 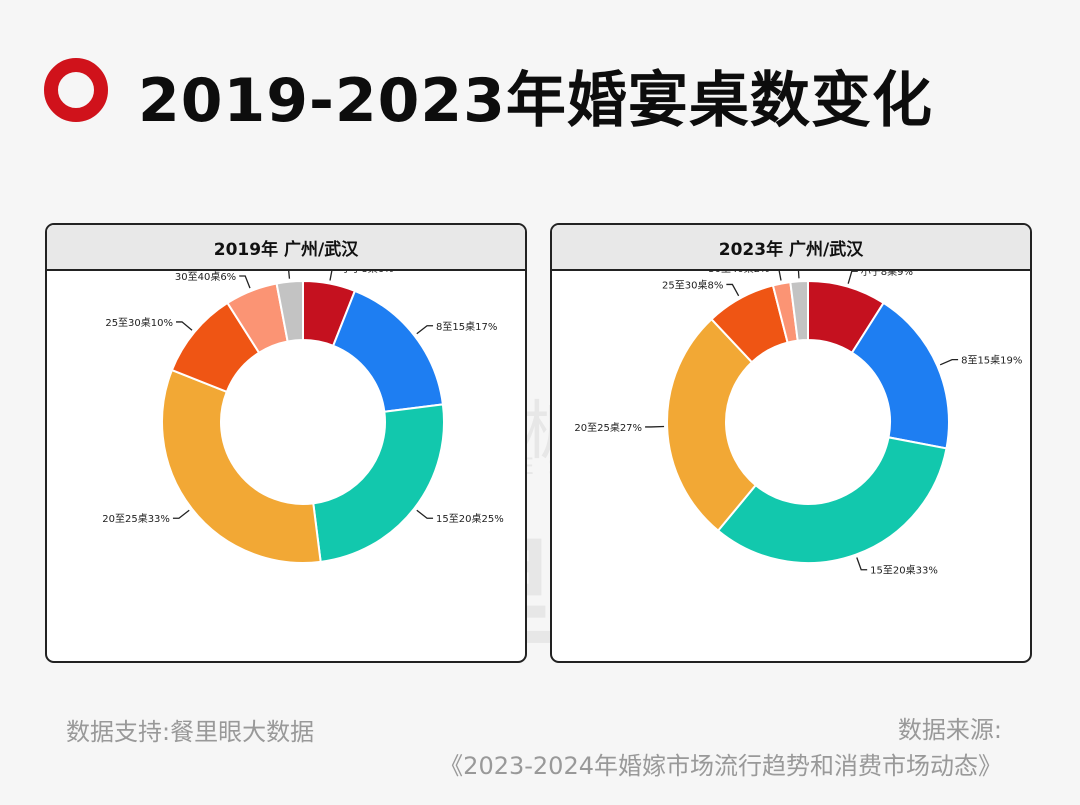 I want to click on slice-label-1-0: 小于8桌9%, so click(x=887, y=274).